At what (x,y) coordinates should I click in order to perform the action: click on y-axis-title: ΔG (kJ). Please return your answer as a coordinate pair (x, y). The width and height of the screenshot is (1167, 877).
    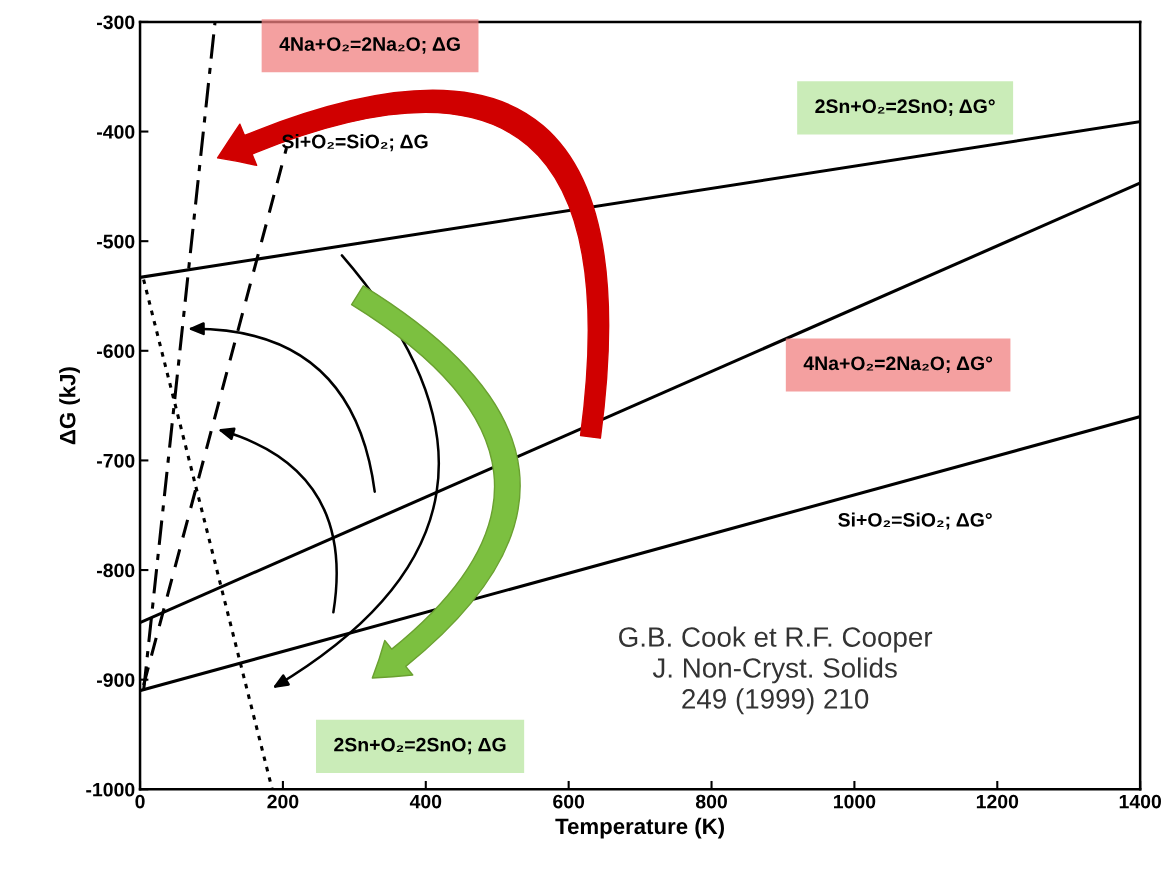
    Looking at the image, I should click on (69, 406).